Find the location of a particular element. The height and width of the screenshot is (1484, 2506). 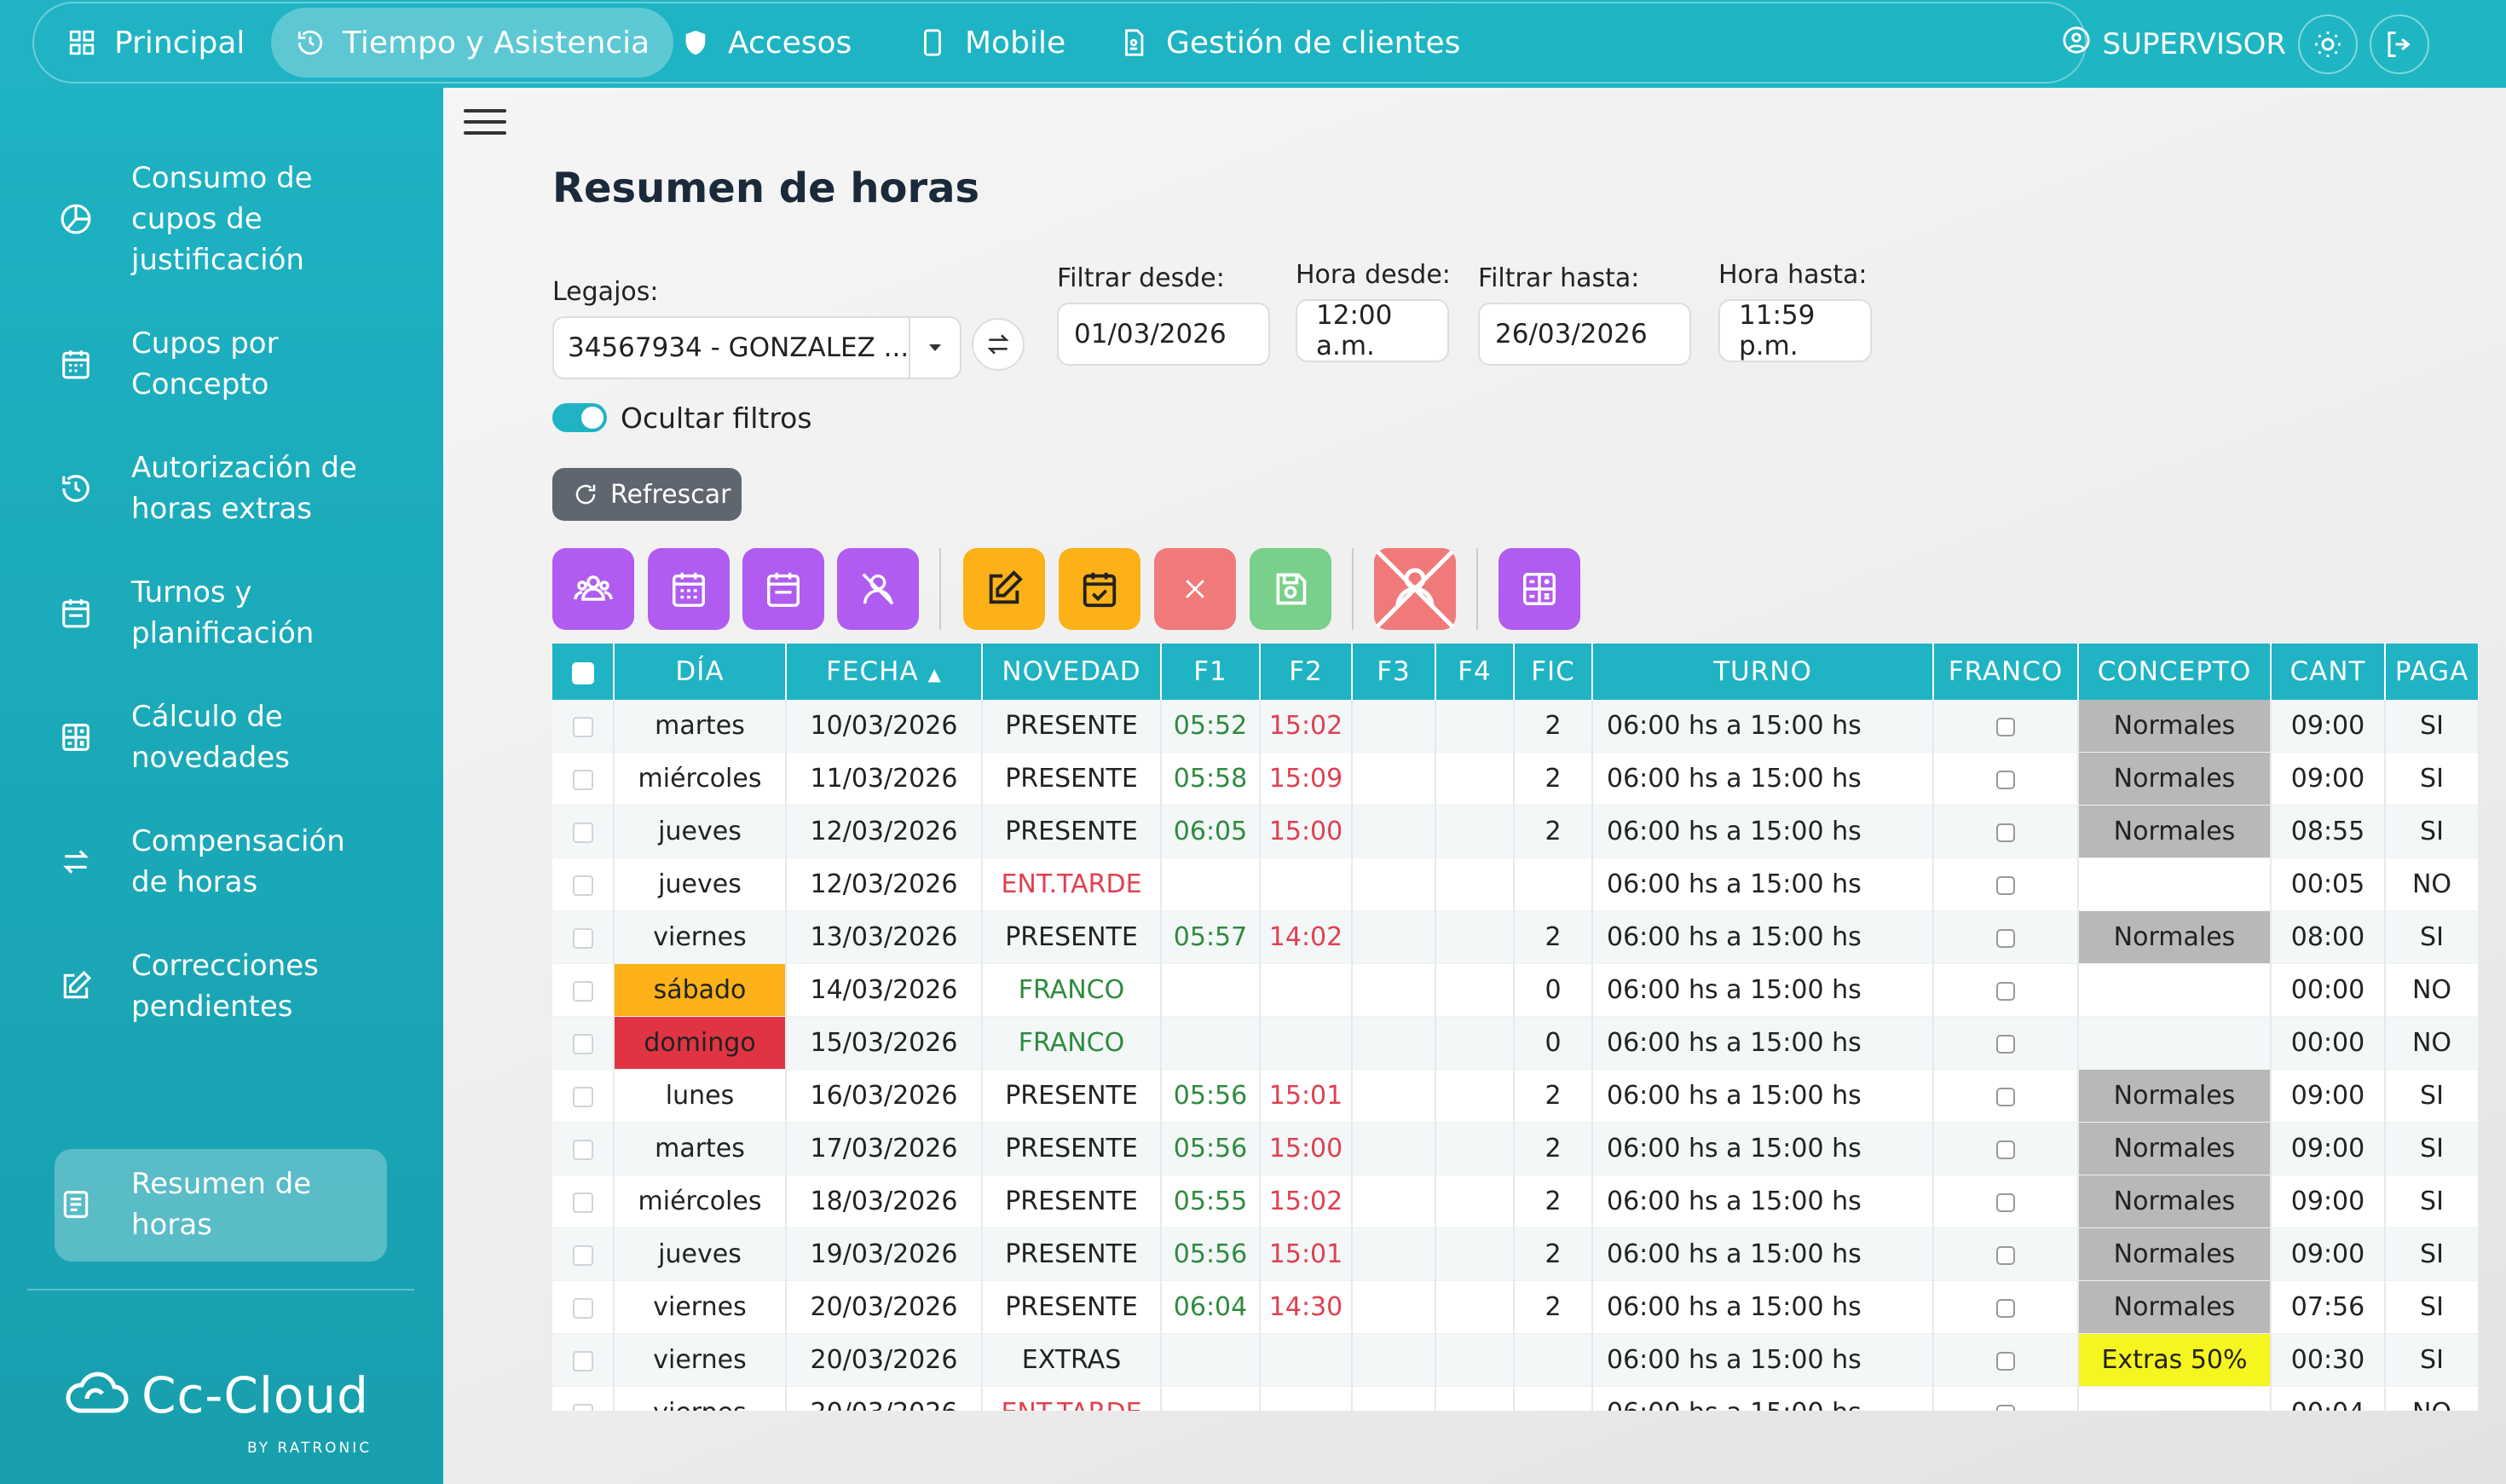

desde-date-input: 01/03/2026 is located at coordinates (1163, 334).